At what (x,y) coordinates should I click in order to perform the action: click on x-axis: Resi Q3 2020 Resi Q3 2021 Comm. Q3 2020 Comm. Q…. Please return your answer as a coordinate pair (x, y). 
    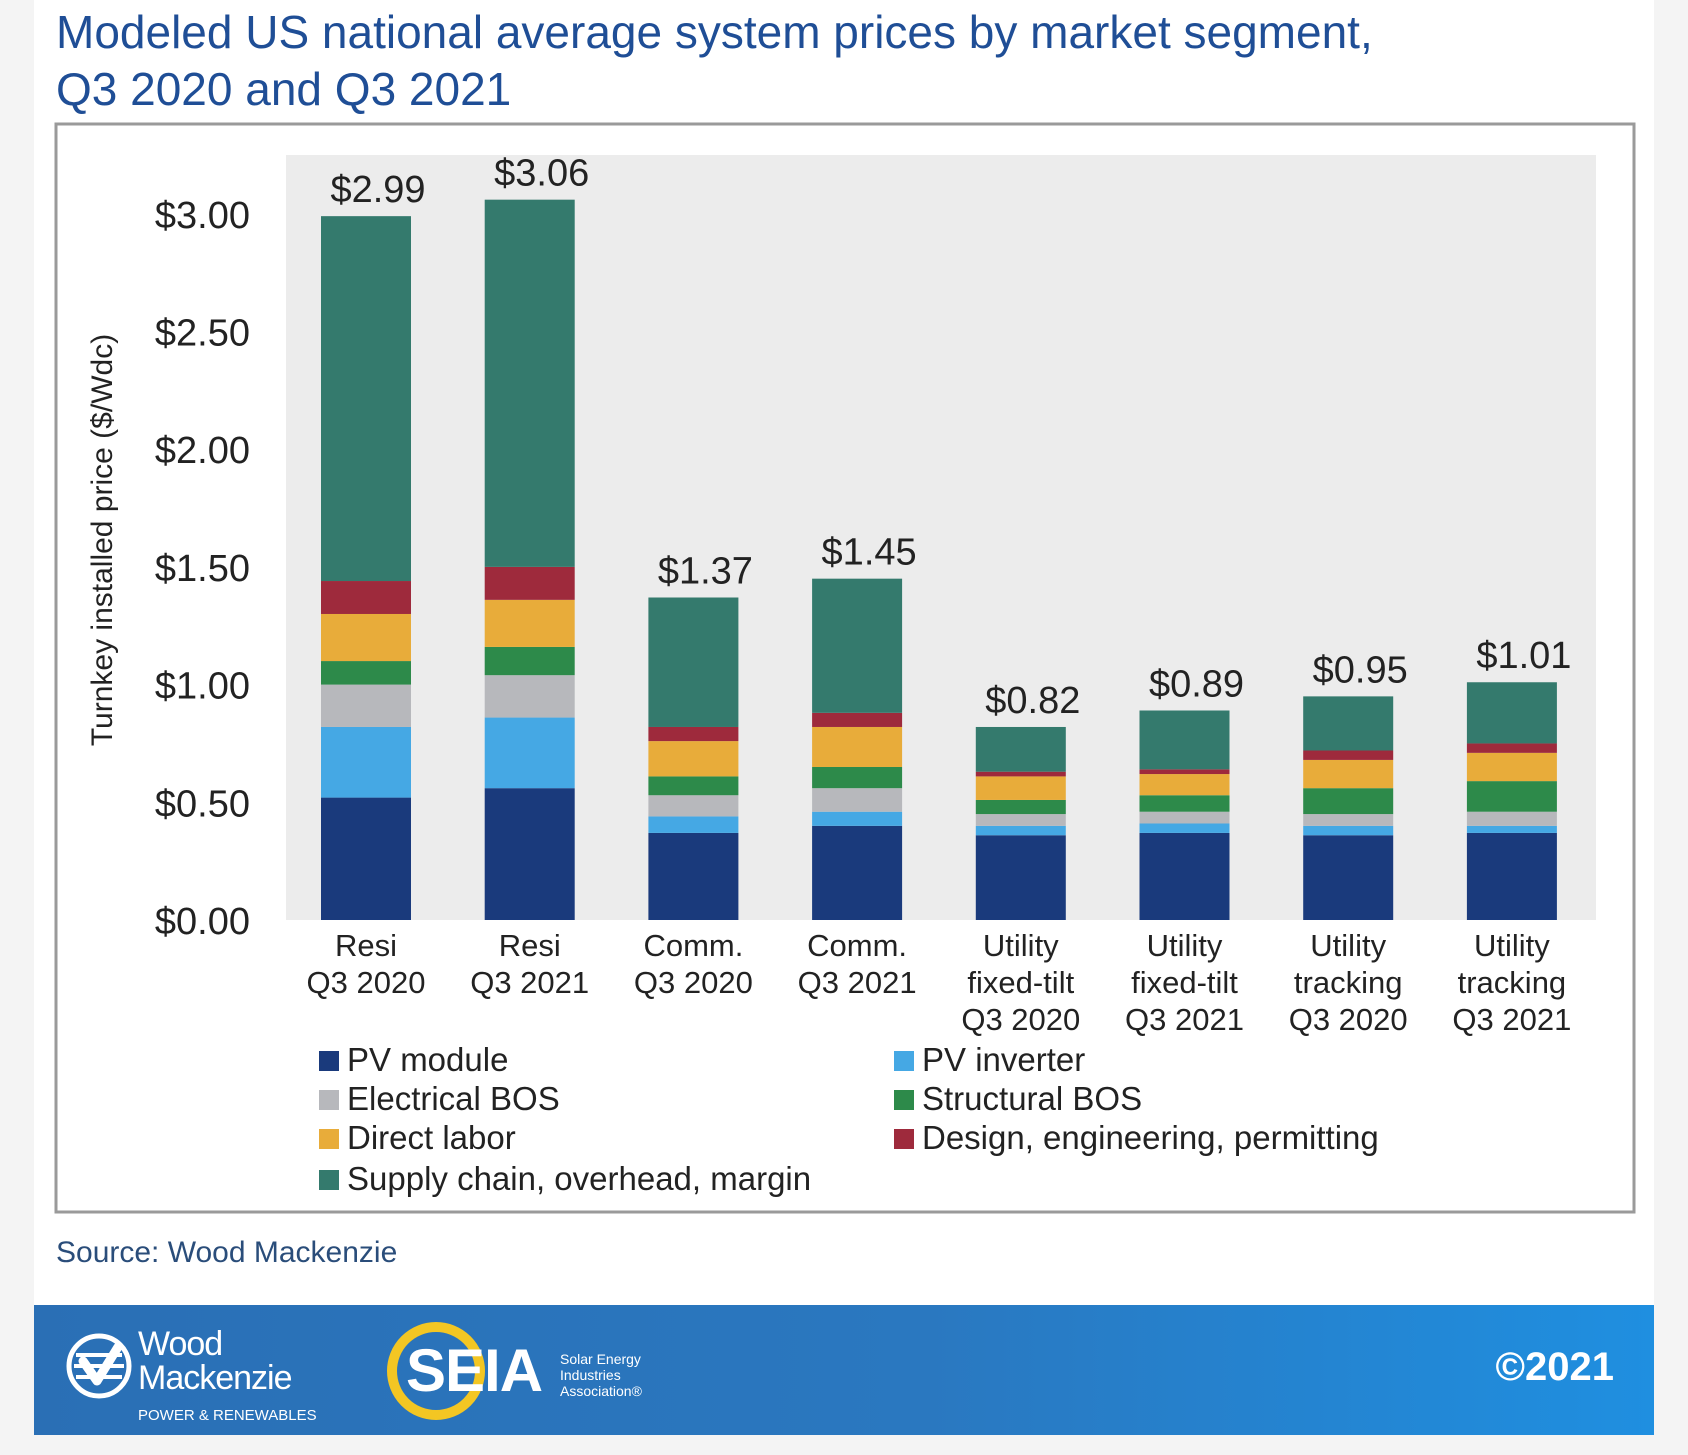
    Looking at the image, I should click on (939, 982).